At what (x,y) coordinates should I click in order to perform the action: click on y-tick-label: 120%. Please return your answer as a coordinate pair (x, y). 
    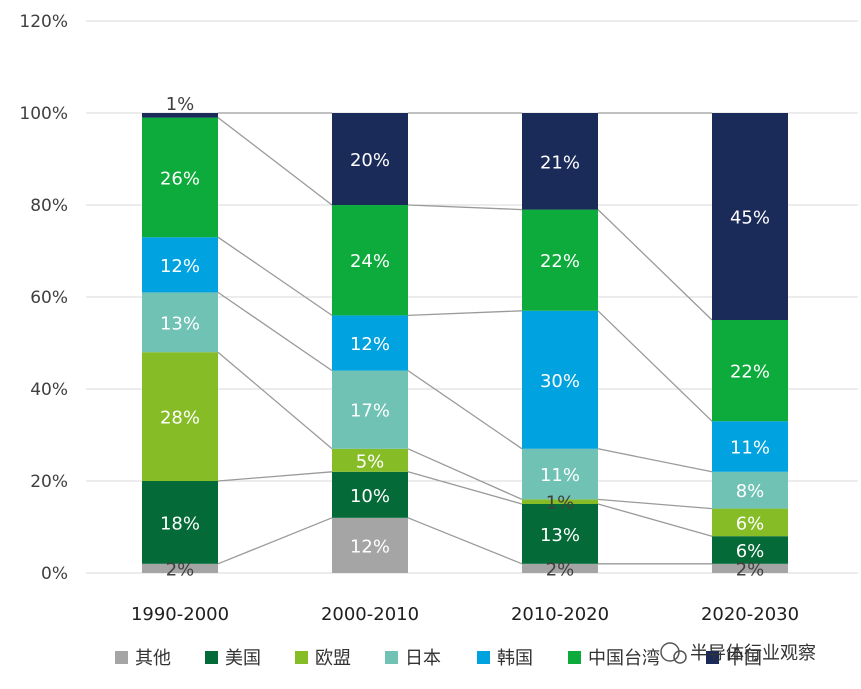
    Looking at the image, I should click on (43, 22).